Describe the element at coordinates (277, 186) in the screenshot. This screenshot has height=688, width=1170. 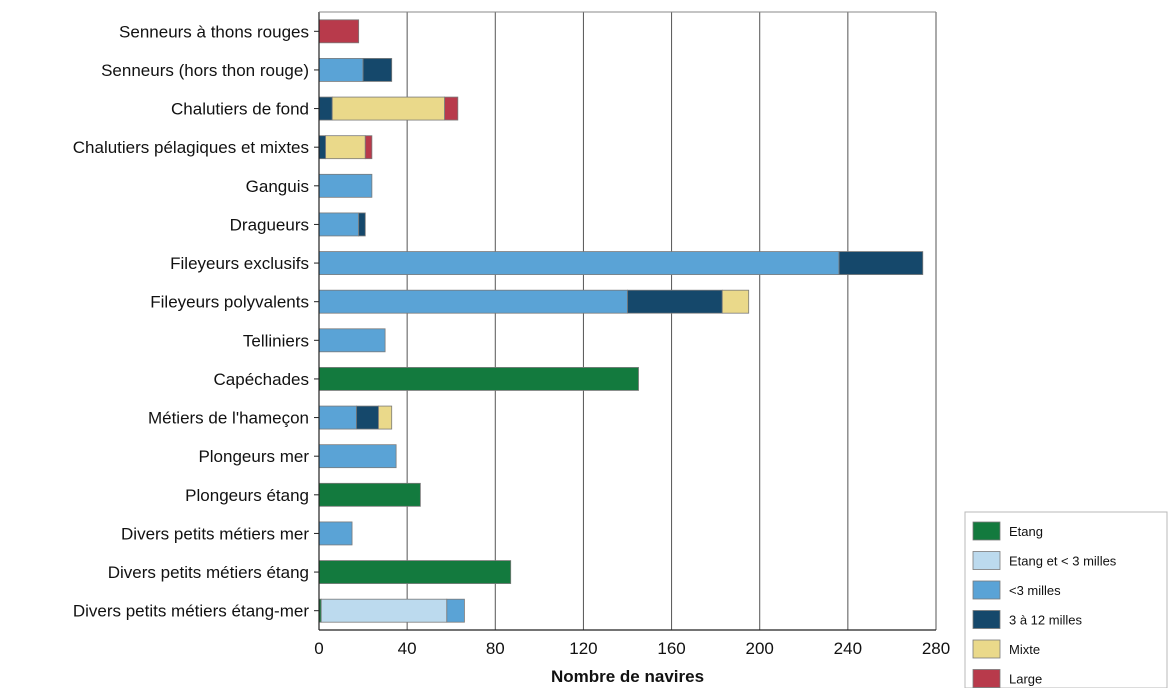
I see `category-label: Ganguis` at that location.